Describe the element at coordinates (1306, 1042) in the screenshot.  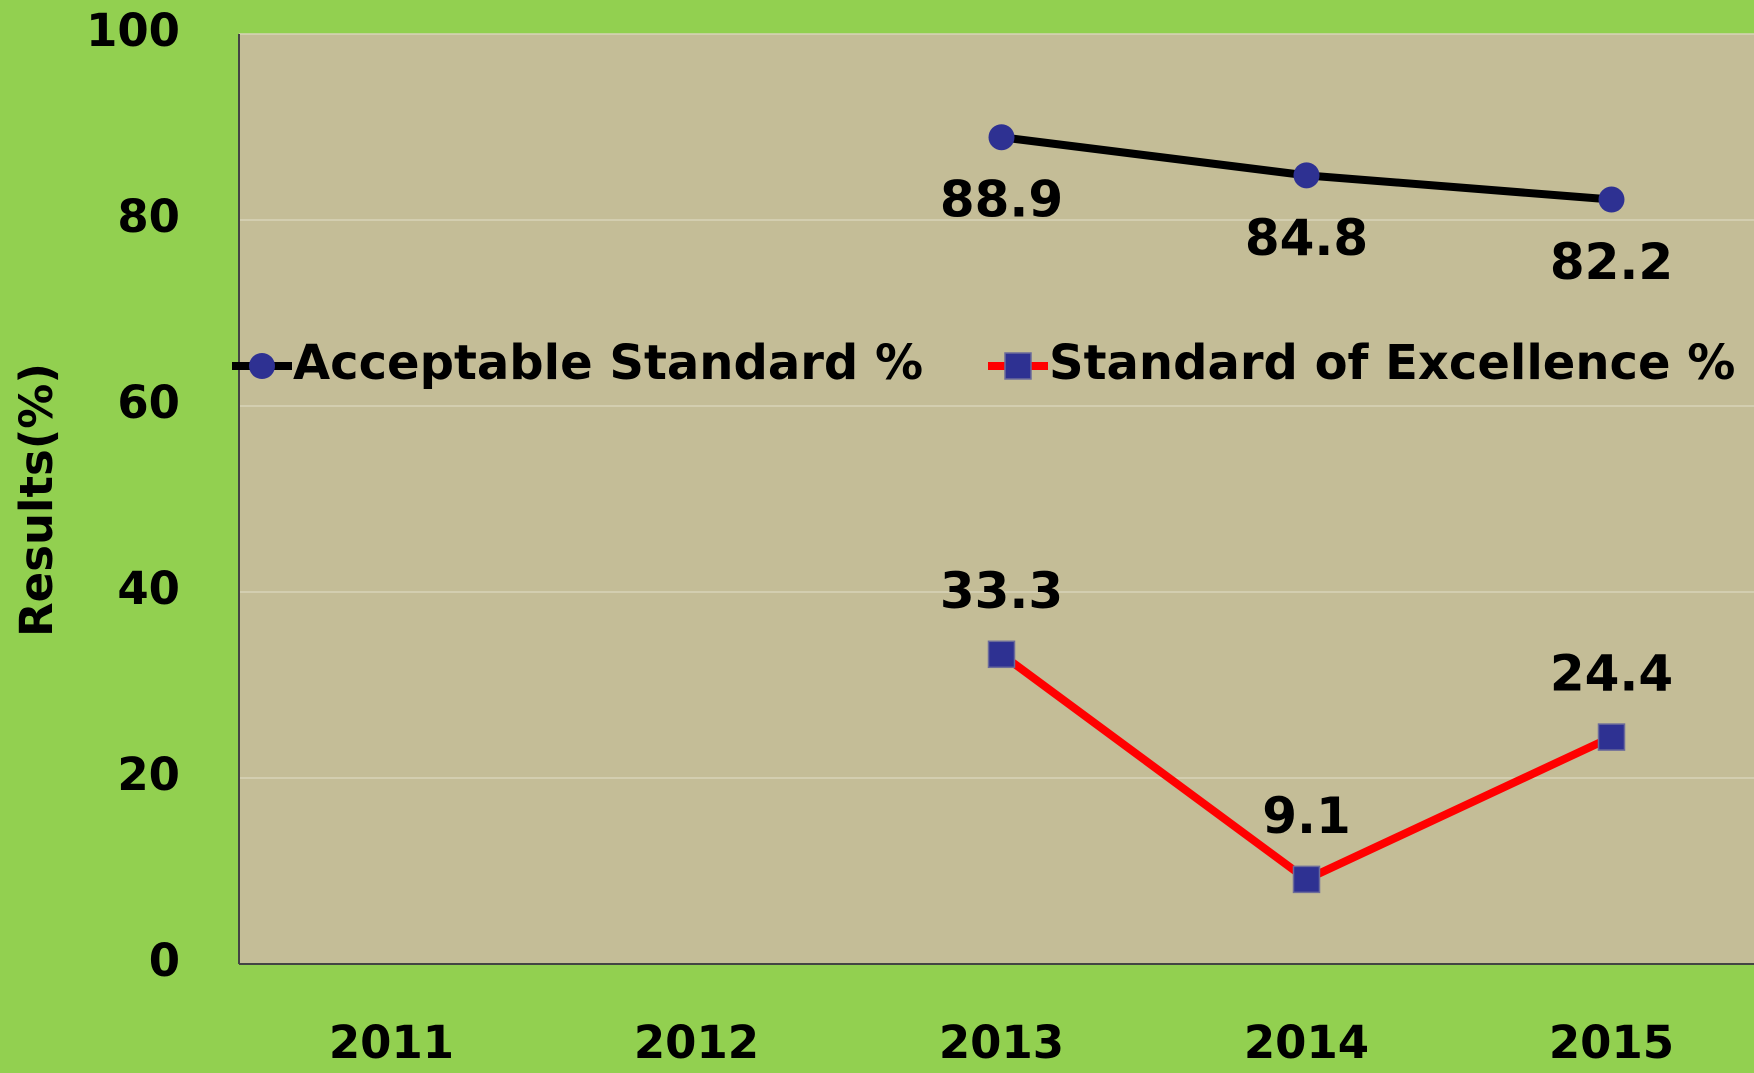
I see `x-tick-label: 2014` at that location.